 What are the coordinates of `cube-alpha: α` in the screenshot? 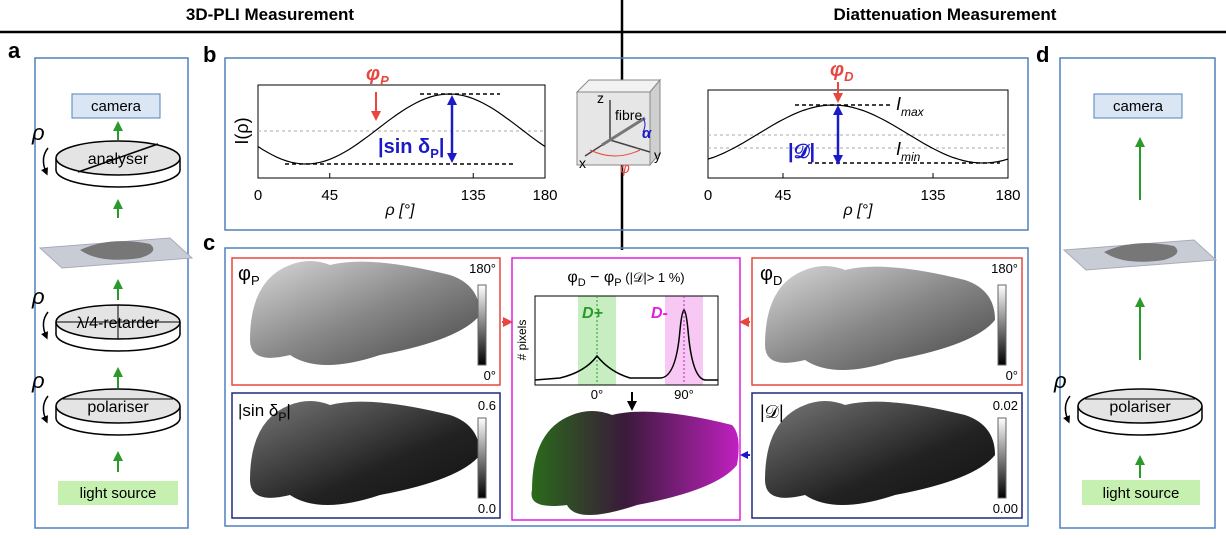 It's located at (647, 133).